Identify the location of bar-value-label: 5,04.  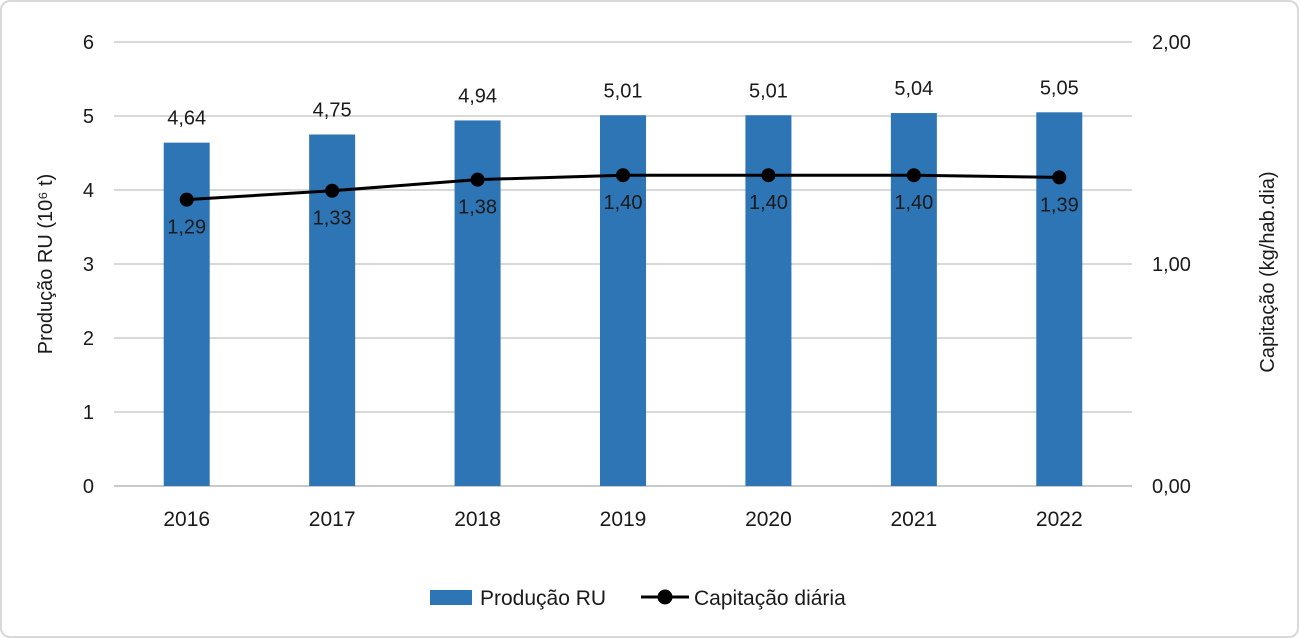
(913, 89).